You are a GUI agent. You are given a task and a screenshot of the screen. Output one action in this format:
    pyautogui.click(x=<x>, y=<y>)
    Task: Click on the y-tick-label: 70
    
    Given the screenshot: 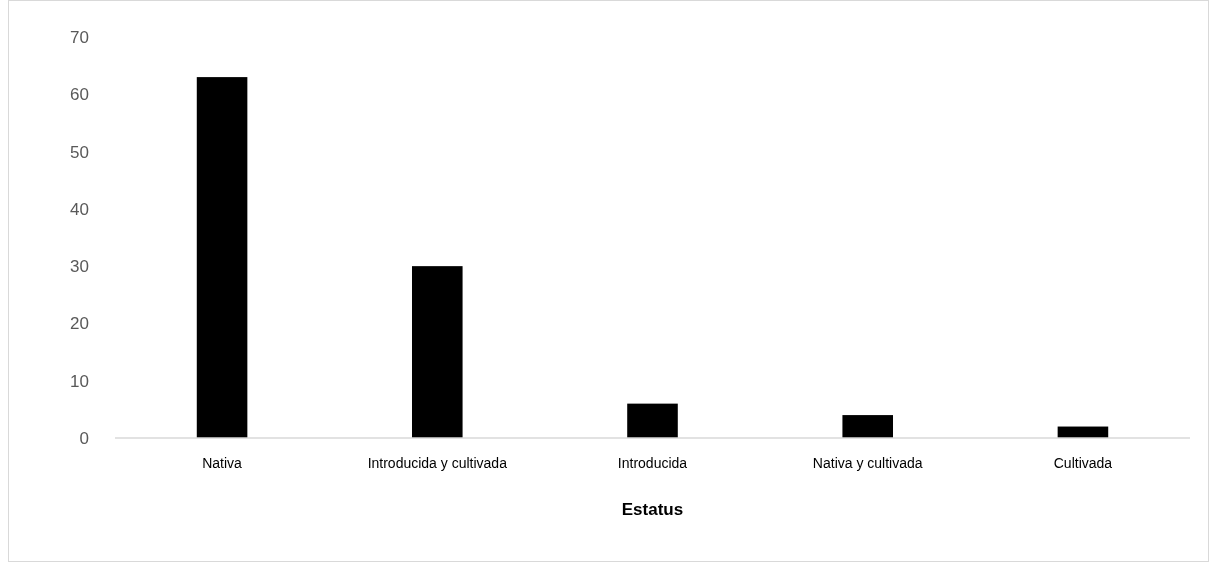 What is the action you would take?
    pyautogui.click(x=79, y=37)
    